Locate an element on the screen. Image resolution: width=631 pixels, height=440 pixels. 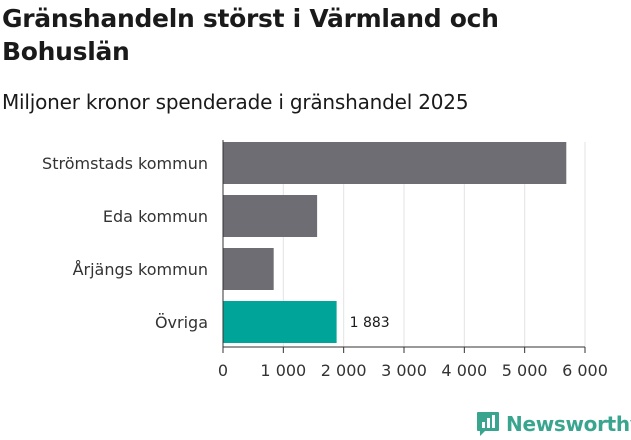
x-tick-label: 2 000 is located at coordinates (344, 370).